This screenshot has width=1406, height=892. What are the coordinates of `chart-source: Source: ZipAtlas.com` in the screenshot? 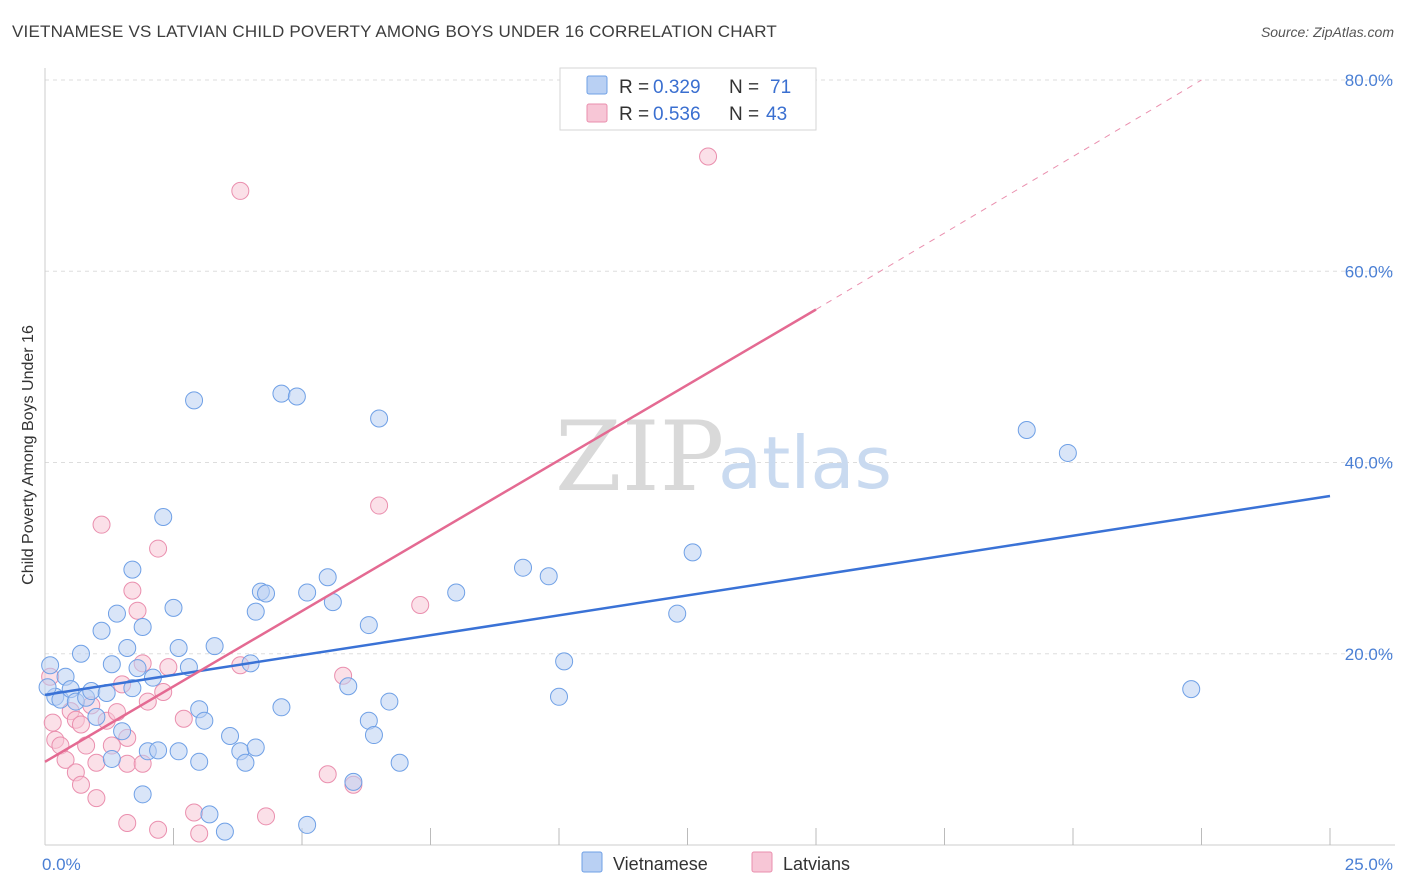 It's located at (1327, 32).